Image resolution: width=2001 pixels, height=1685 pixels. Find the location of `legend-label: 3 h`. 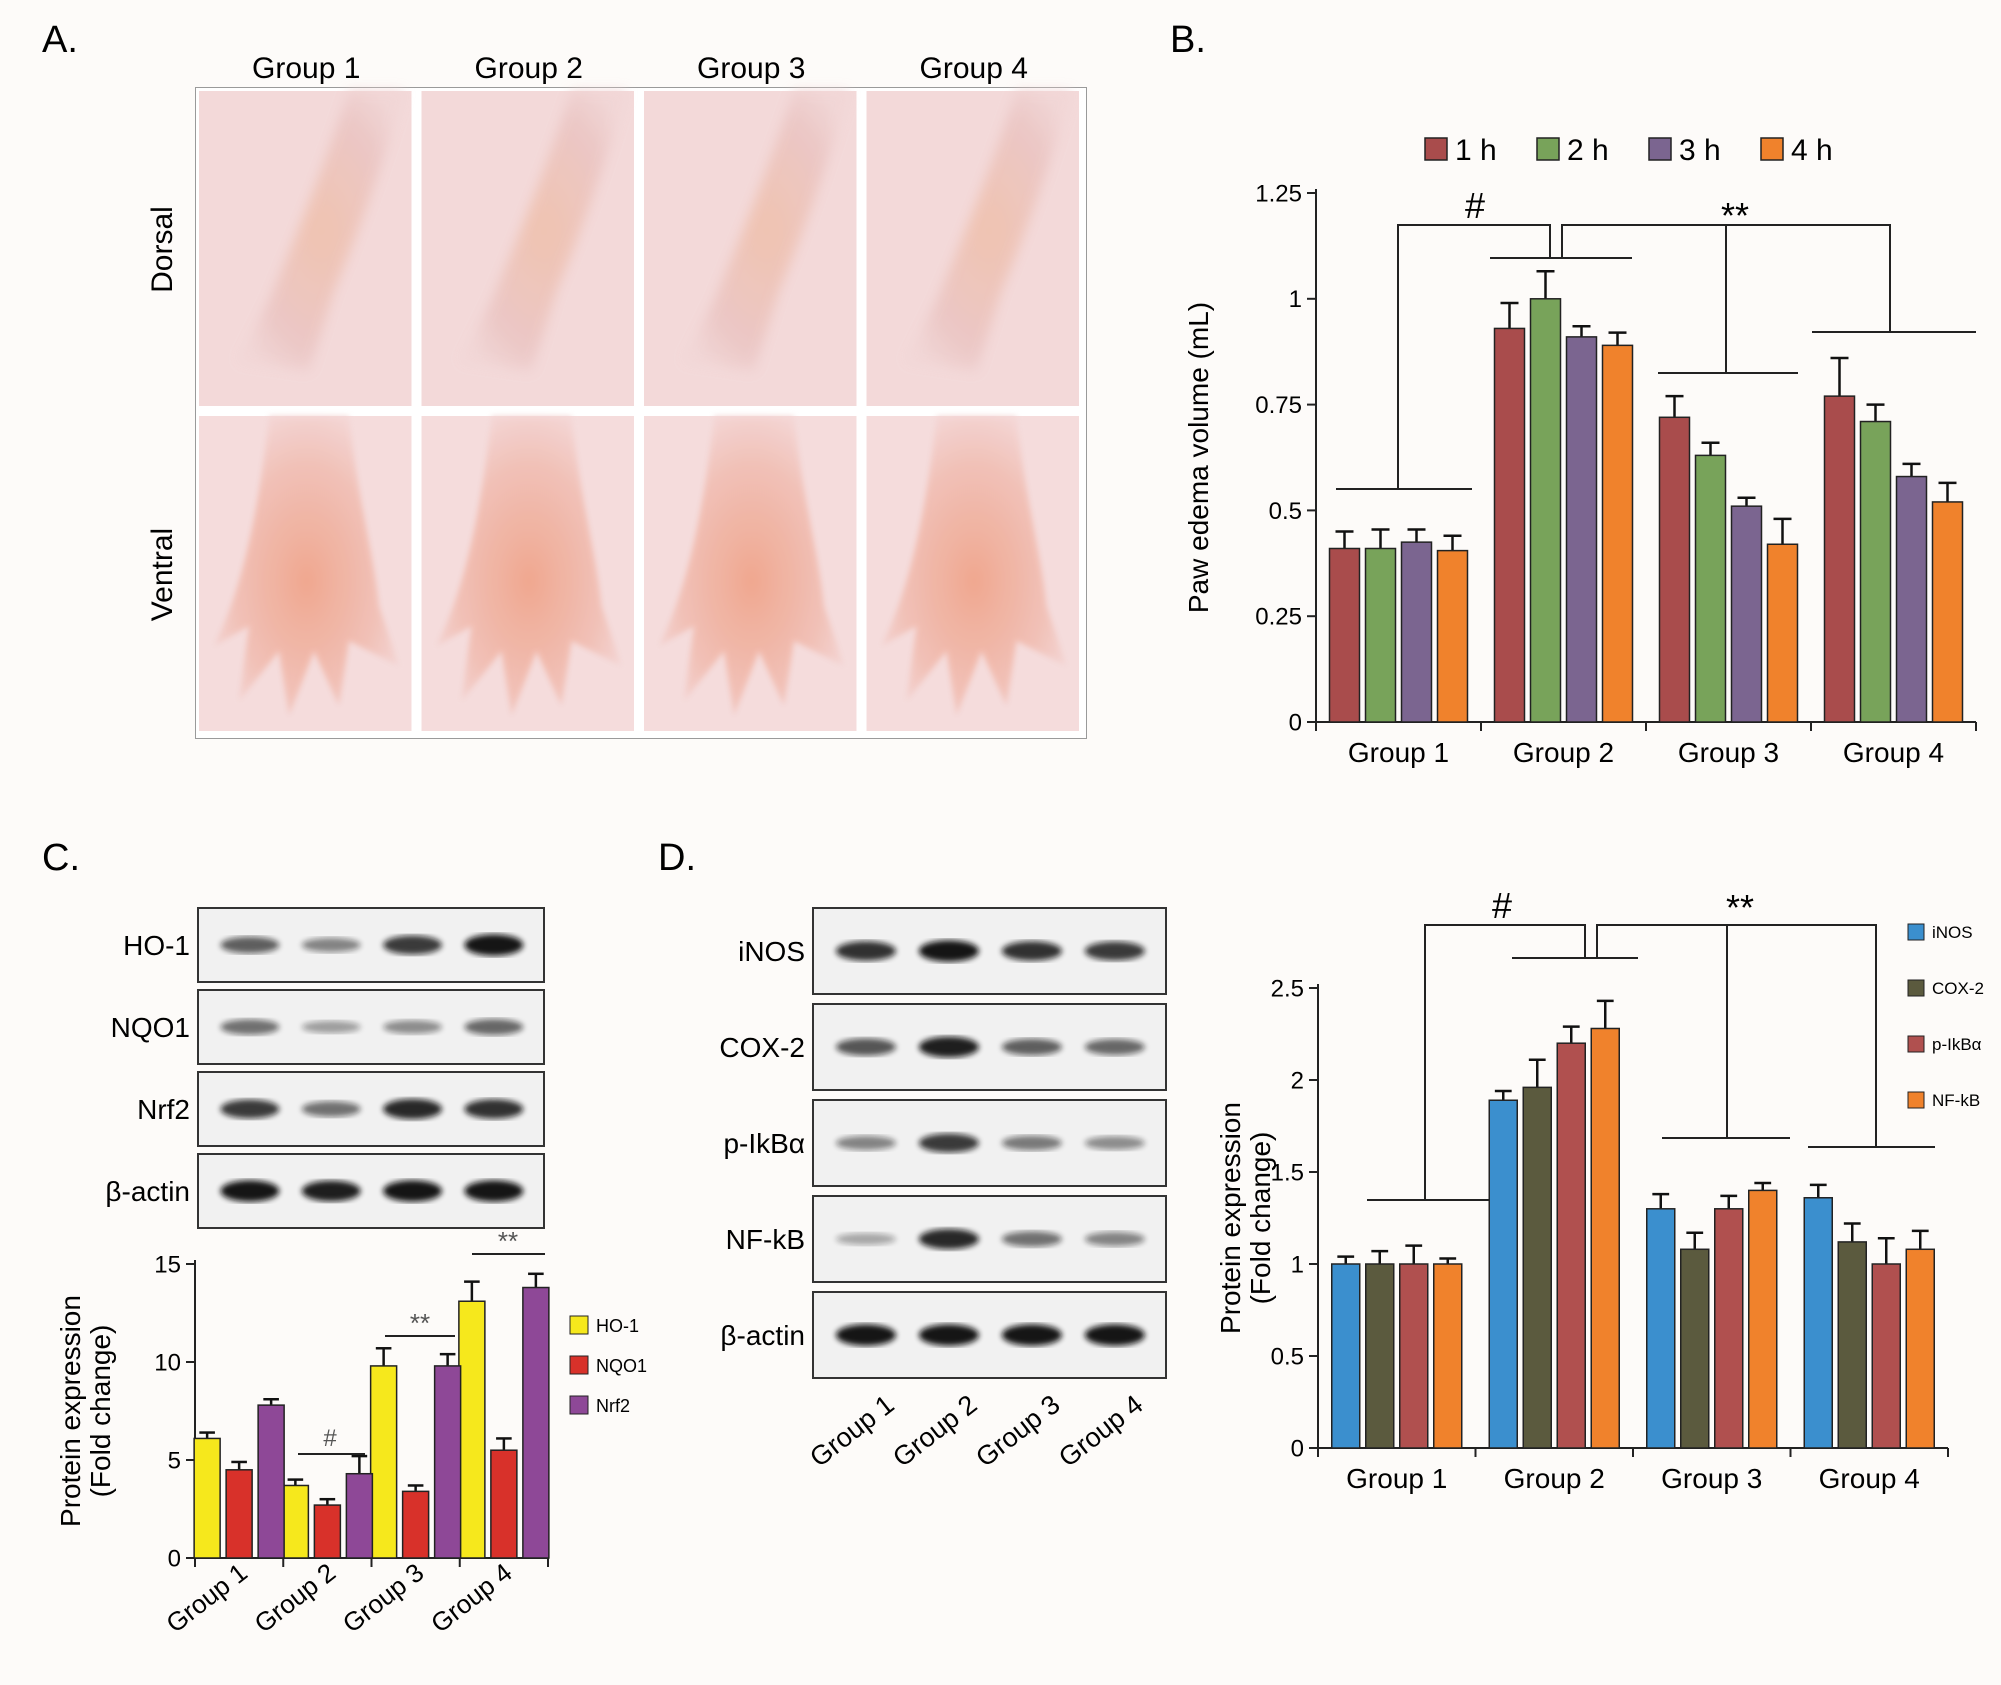

legend-label: 3 h is located at coordinates (1700, 150).